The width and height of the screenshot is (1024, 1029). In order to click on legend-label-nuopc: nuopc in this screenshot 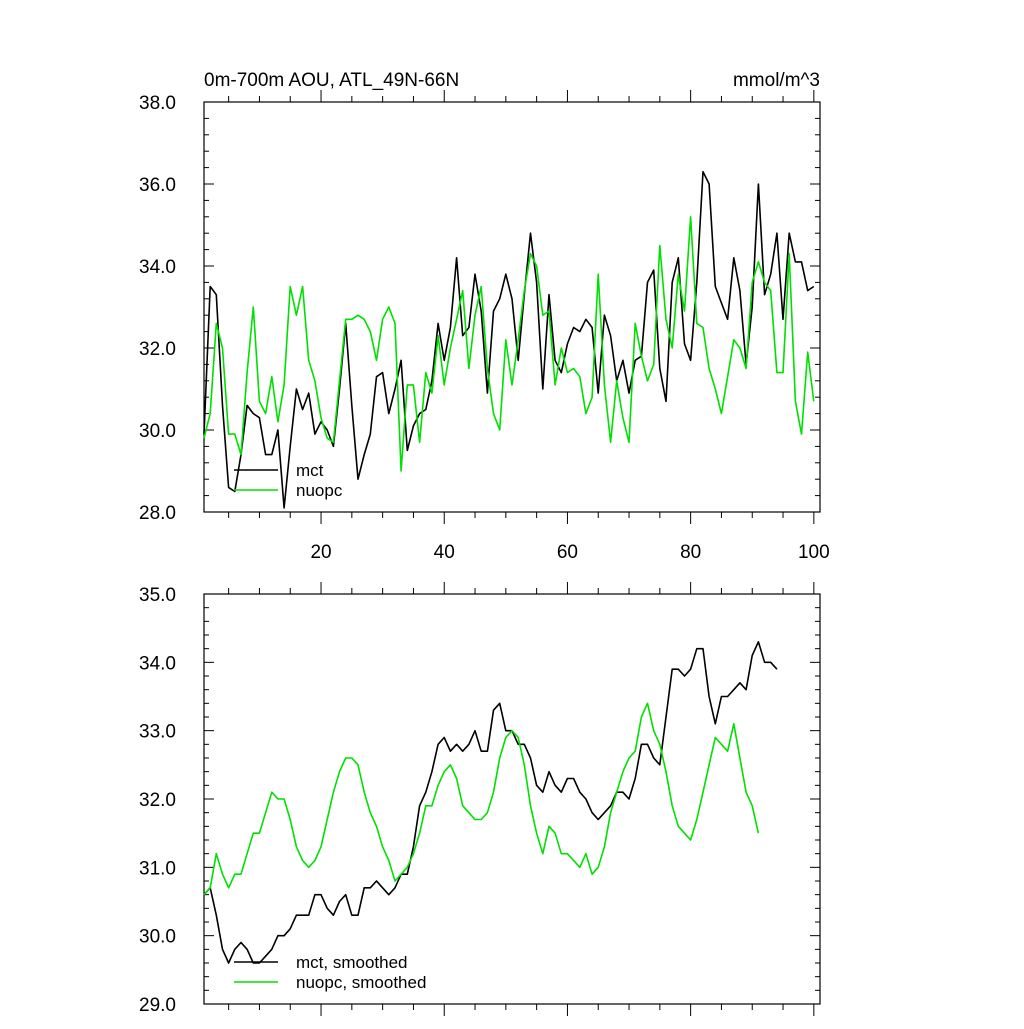, I will do `click(319, 490)`.